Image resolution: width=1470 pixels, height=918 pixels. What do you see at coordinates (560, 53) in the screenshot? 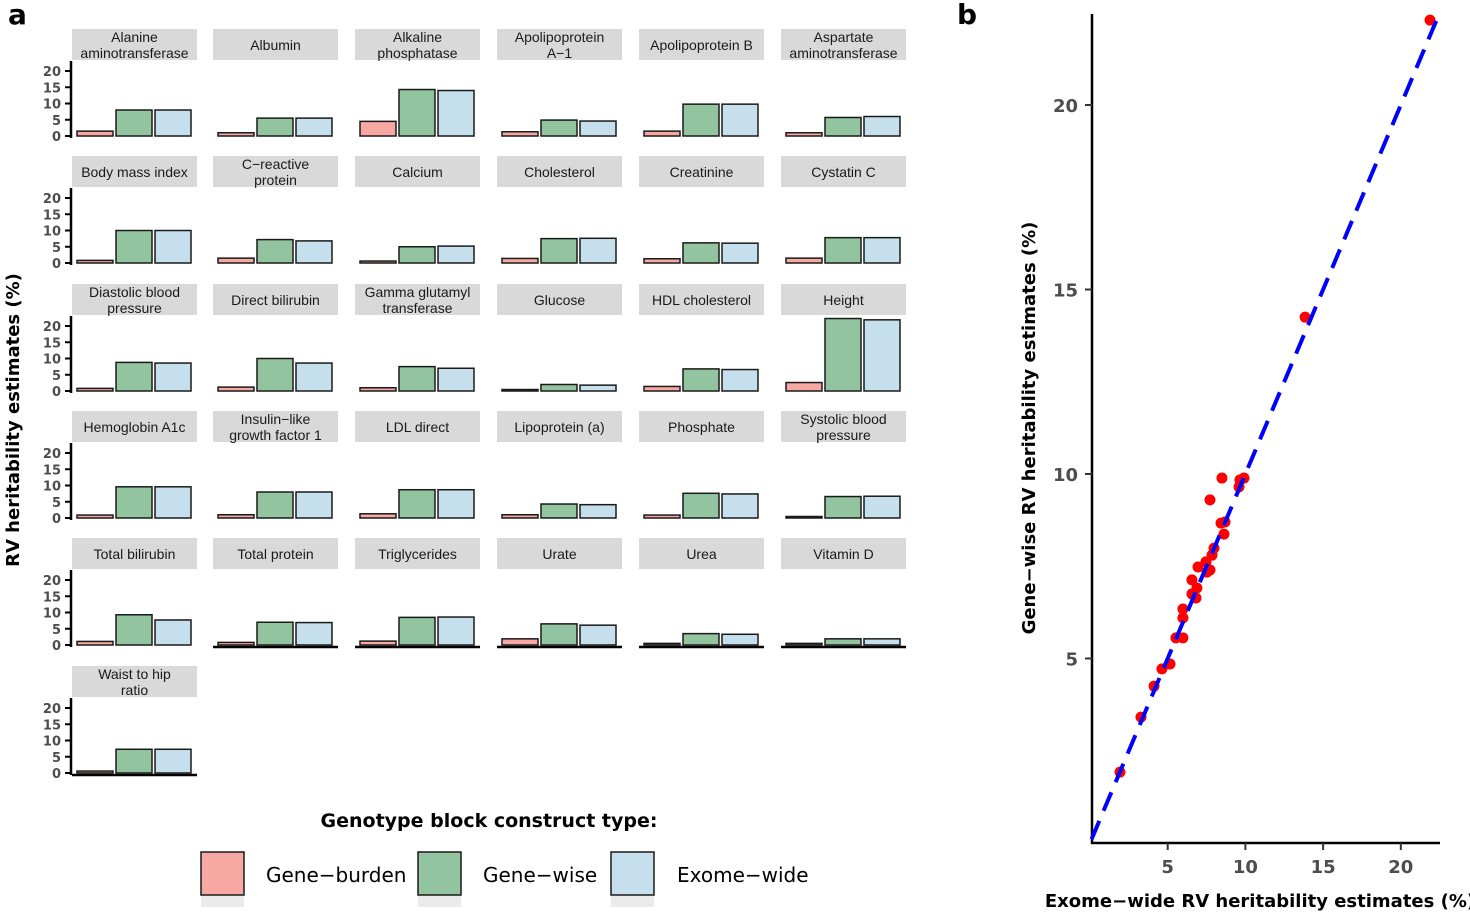
I see `facet-title: A−1` at bounding box center [560, 53].